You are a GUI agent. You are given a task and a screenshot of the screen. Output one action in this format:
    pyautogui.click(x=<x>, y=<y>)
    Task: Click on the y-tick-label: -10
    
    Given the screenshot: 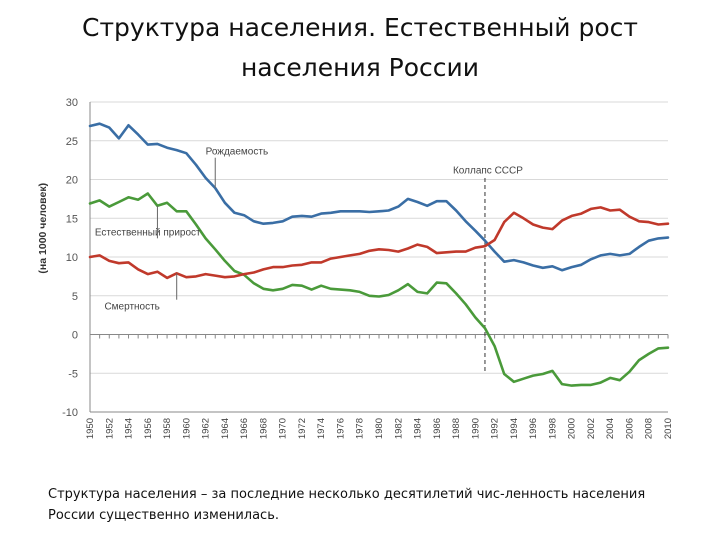 What is the action you would take?
    pyautogui.click(x=70, y=413)
    